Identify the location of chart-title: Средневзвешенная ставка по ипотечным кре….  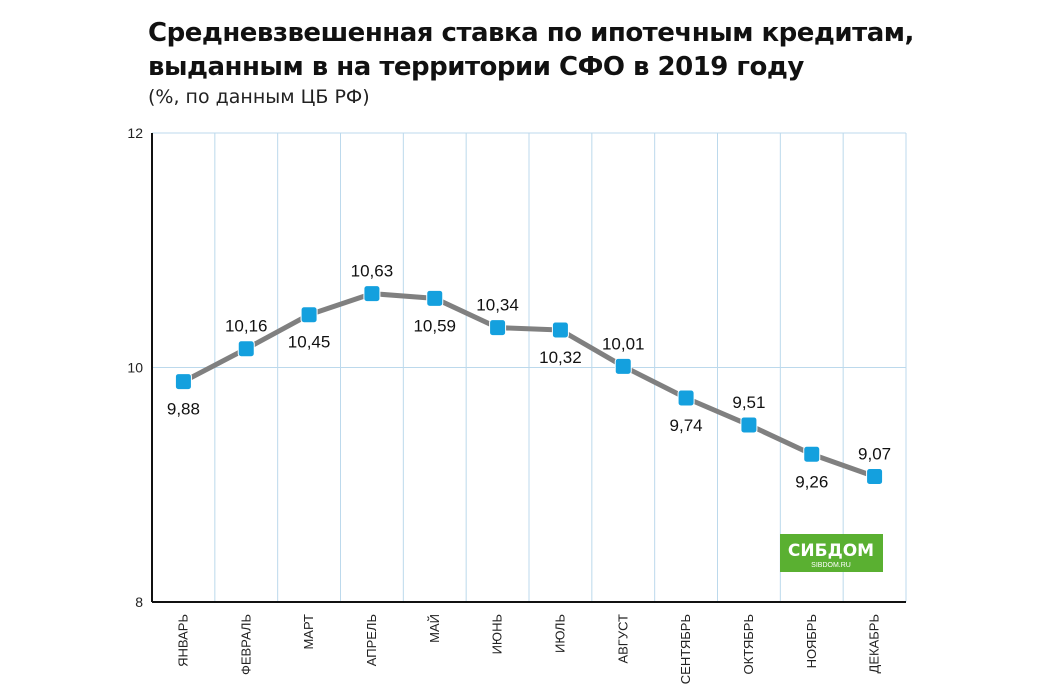
(531, 50).